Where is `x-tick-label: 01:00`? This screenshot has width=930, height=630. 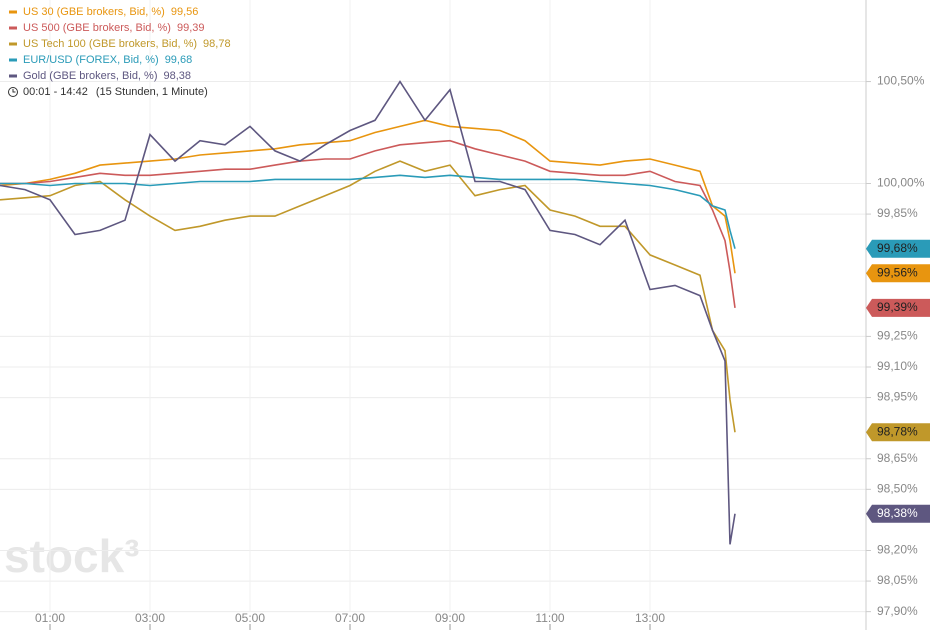
x-tick-label: 01:00 is located at coordinates (50, 618).